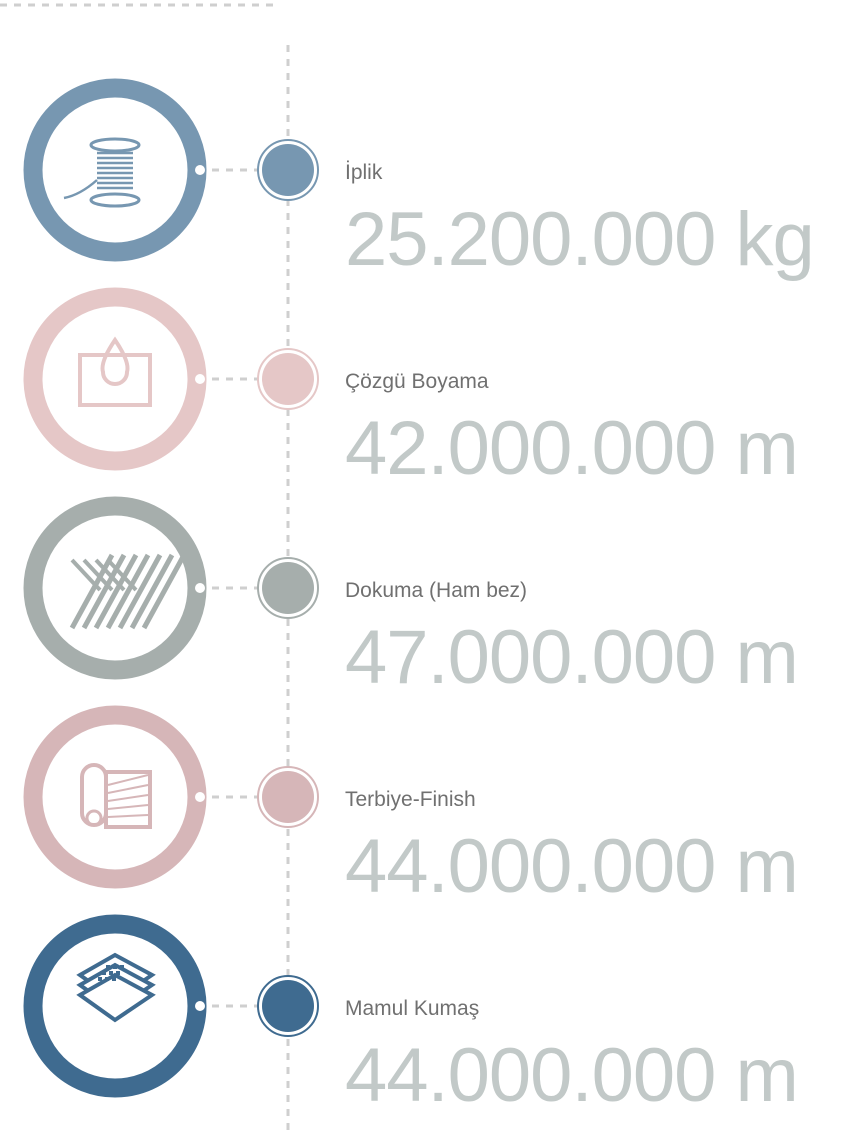  I want to click on step-label: Mamul Kumaş, so click(412, 1008).